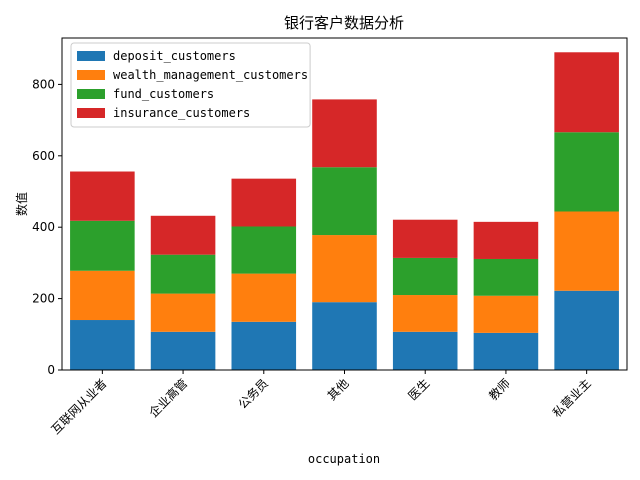 The width and height of the screenshot is (640, 480). Describe the element at coordinates (181, 113) in the screenshot. I see `legend-label-insurance_customers: insurance_customers` at that location.